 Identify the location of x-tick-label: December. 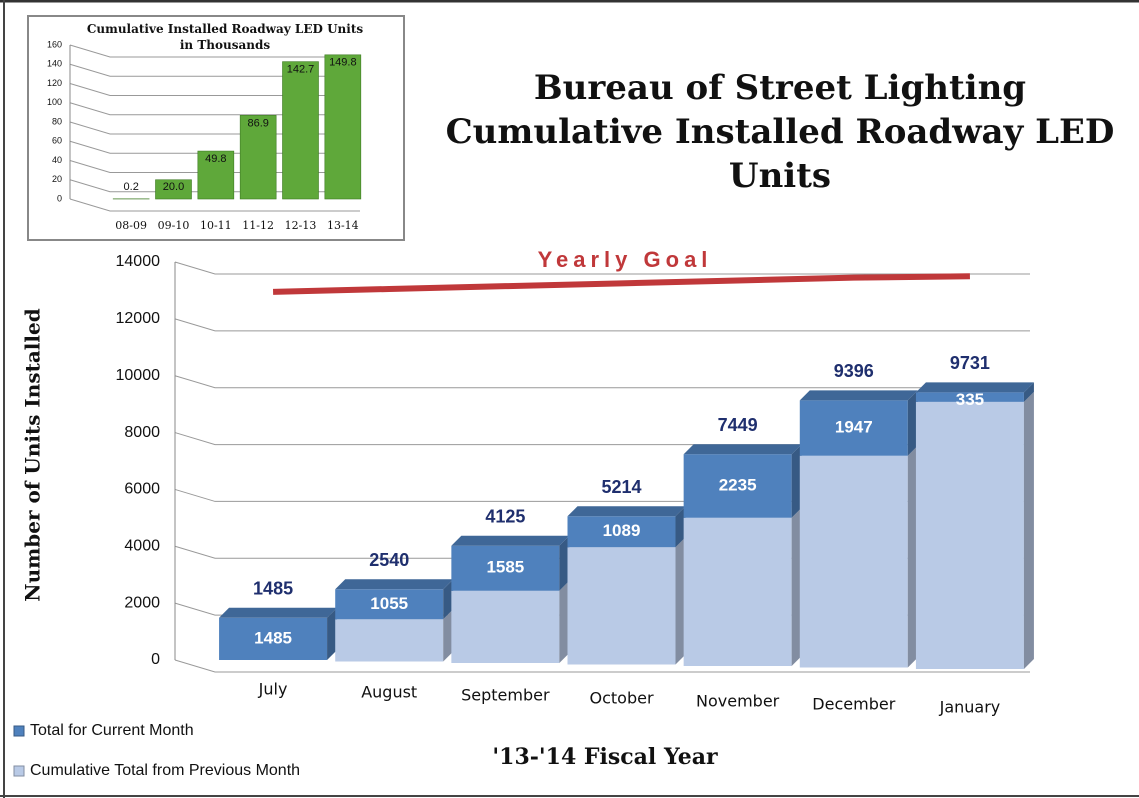
(853, 704).